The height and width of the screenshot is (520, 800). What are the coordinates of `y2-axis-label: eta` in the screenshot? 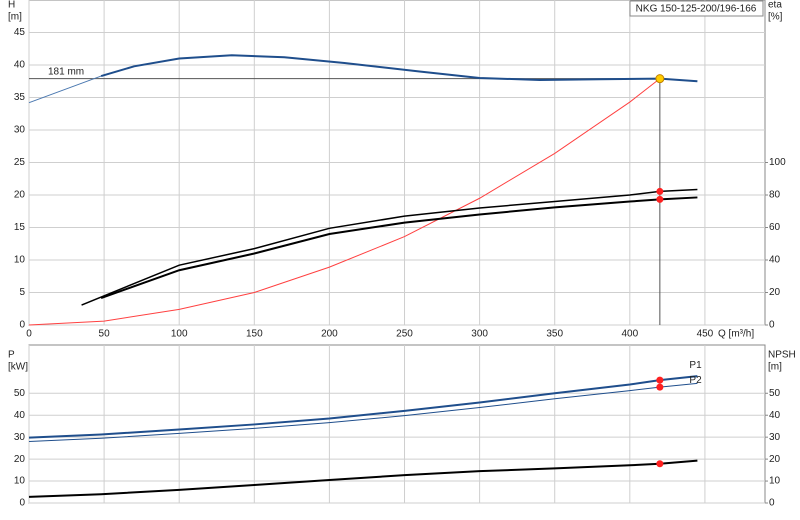 It's located at (775, 5).